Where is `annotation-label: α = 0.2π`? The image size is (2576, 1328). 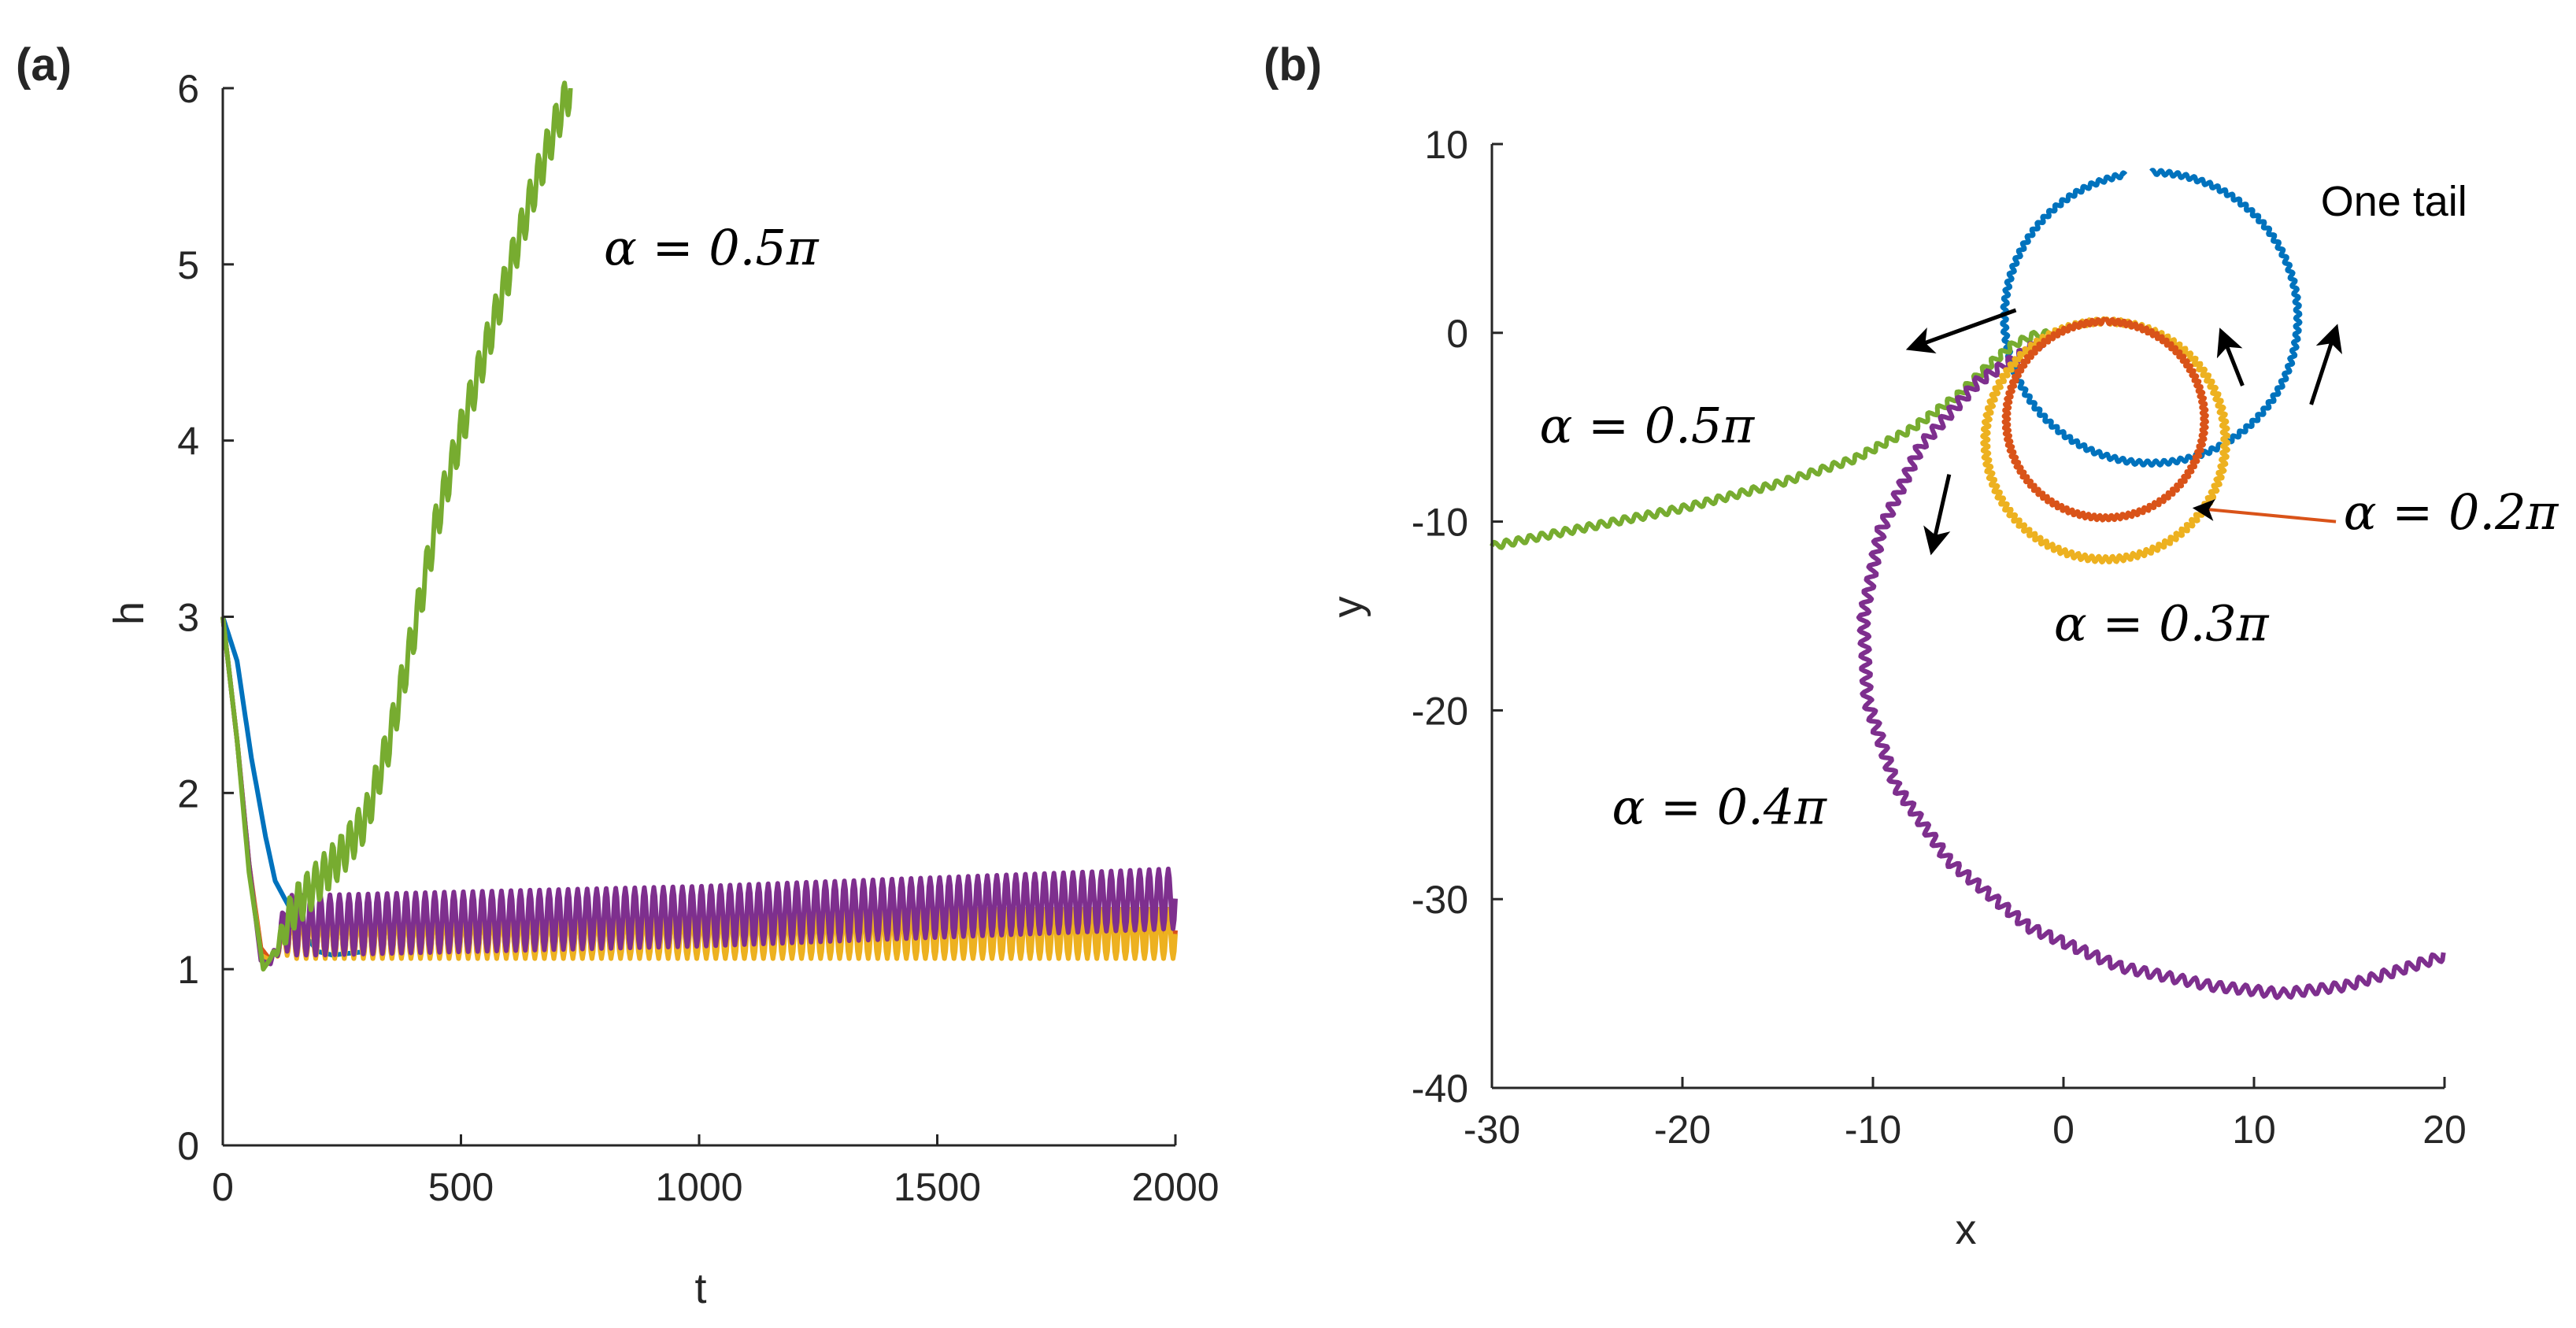
annotation-label: α = 0.2π is located at coordinates (2451, 512).